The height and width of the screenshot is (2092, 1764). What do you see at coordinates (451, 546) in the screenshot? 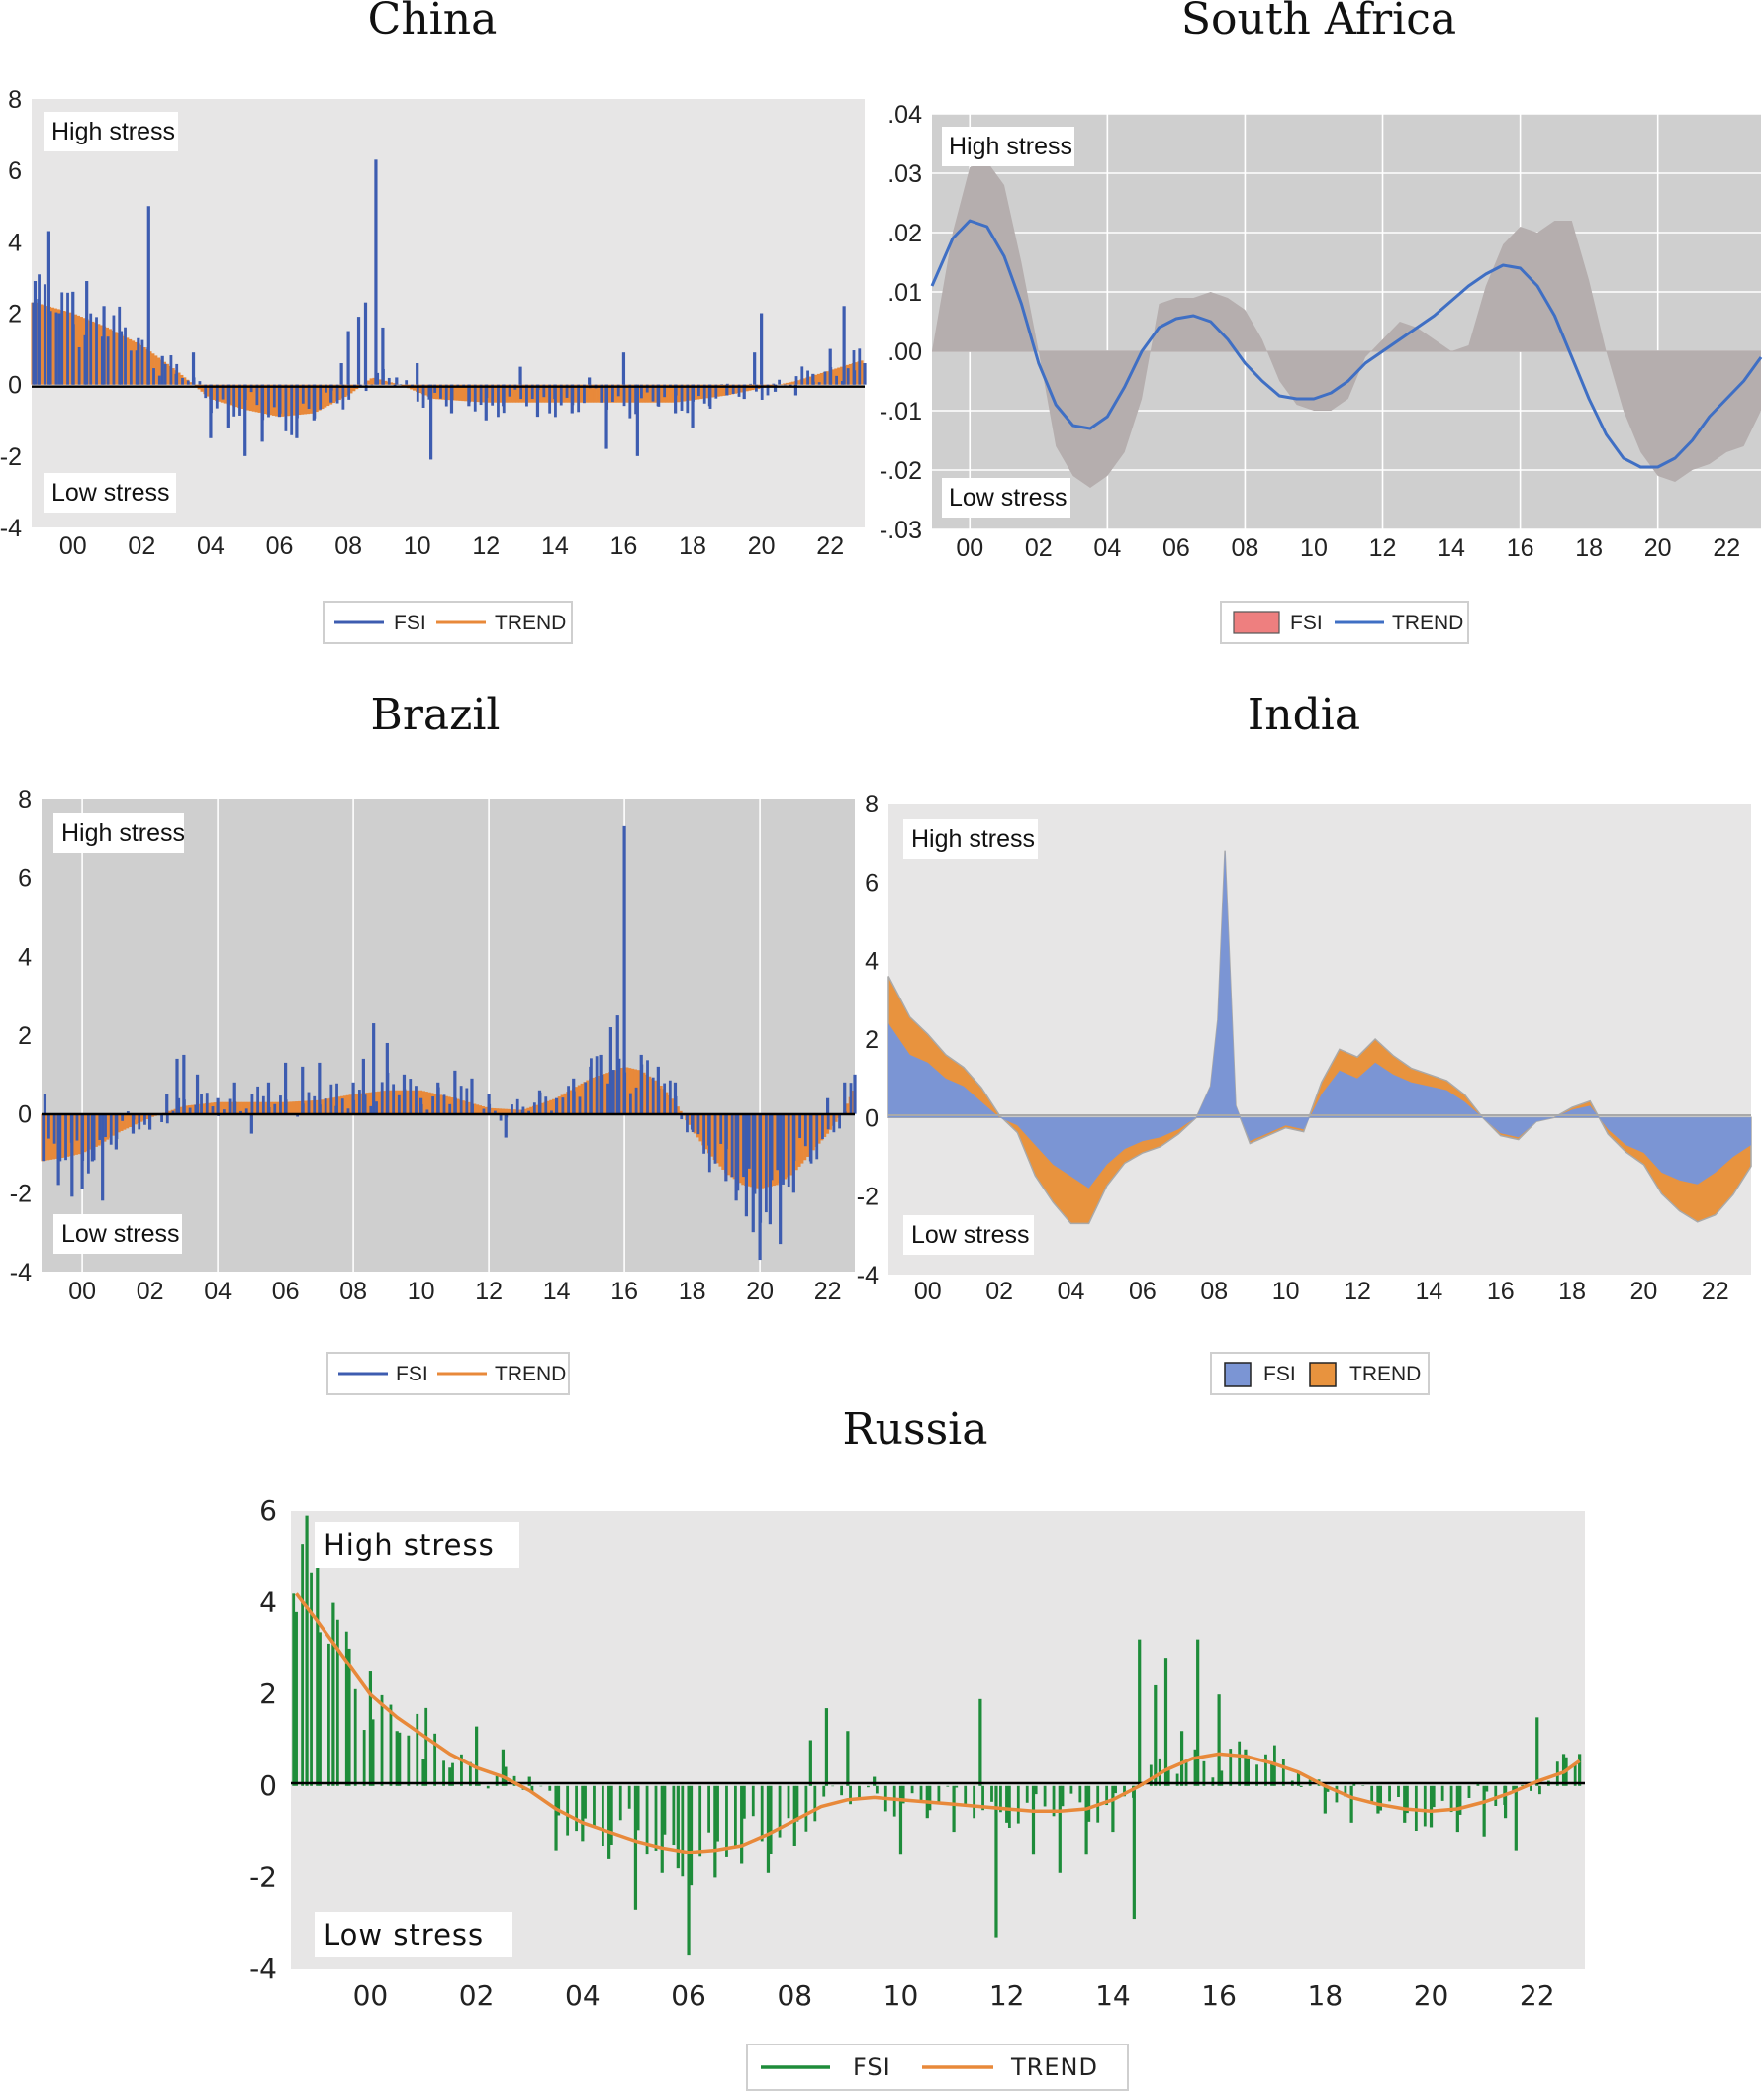
I see `china-x-axis: 00 02 04 06 08 10 12 14 16 18 20 22` at bounding box center [451, 546].